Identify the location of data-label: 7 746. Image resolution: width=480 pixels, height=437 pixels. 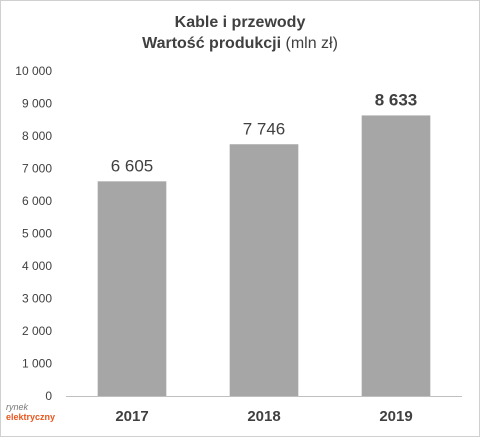
(264, 128).